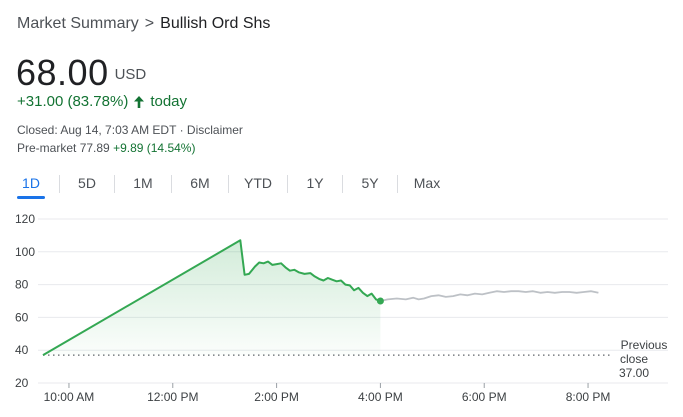 The image size is (683, 417). I want to click on price-row: 68.00 USD, so click(81, 73).